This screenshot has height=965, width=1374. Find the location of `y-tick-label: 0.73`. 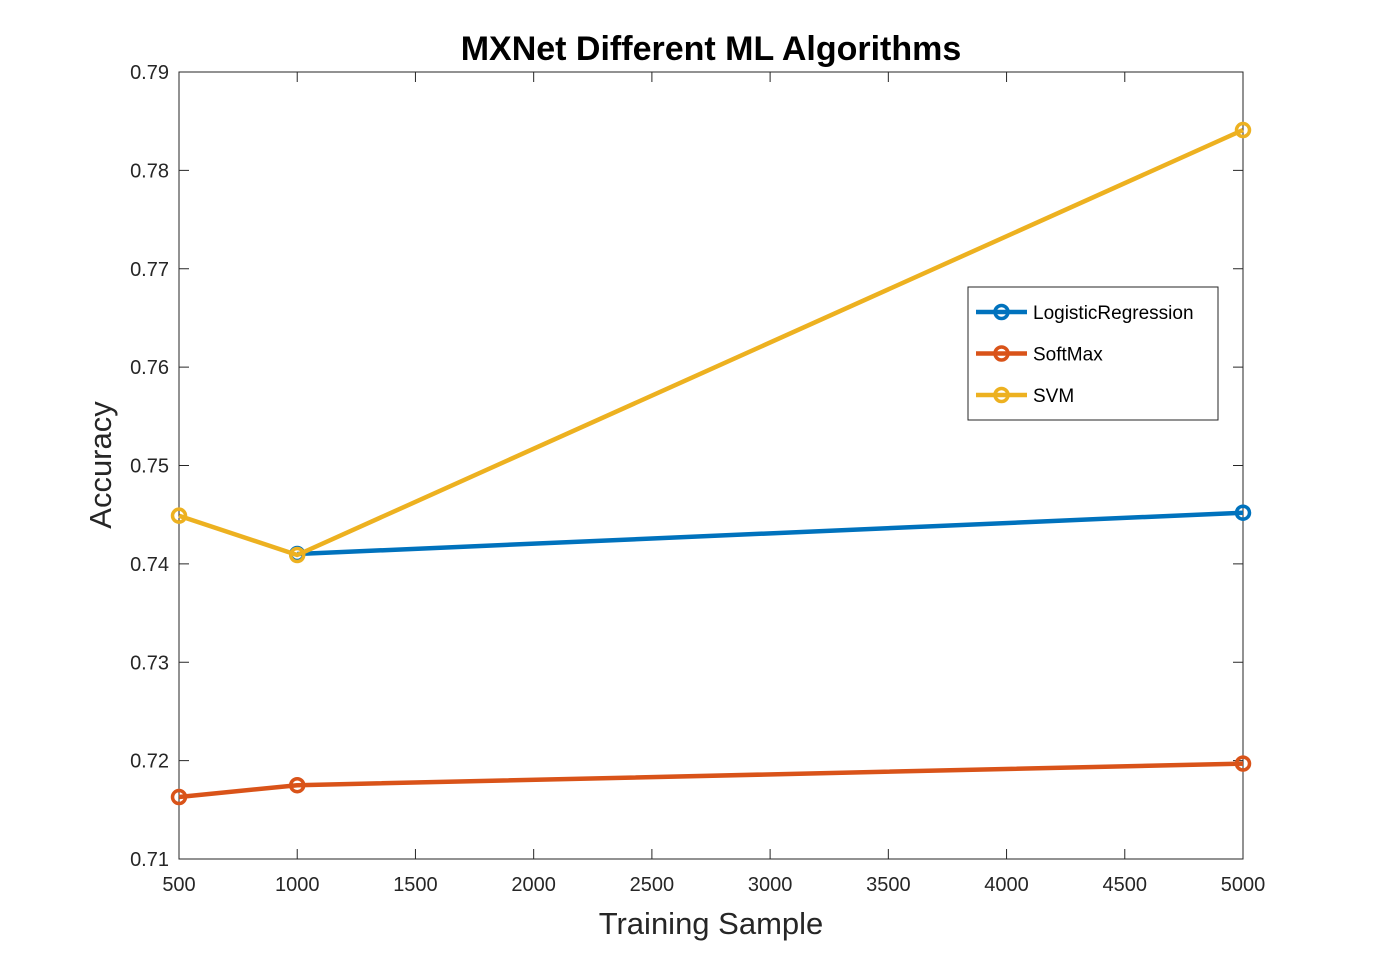

y-tick-label: 0.73 is located at coordinates (149, 663).